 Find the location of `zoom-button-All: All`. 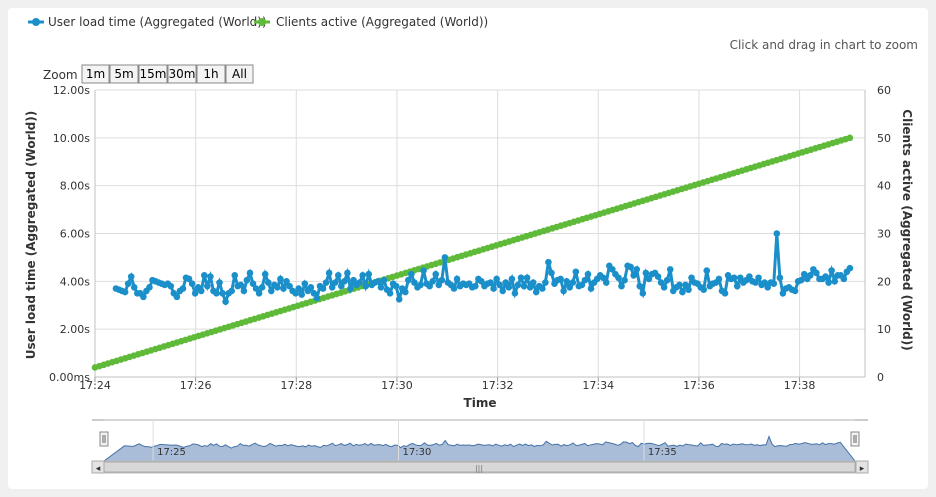

zoom-button-All: All is located at coordinates (239, 74).